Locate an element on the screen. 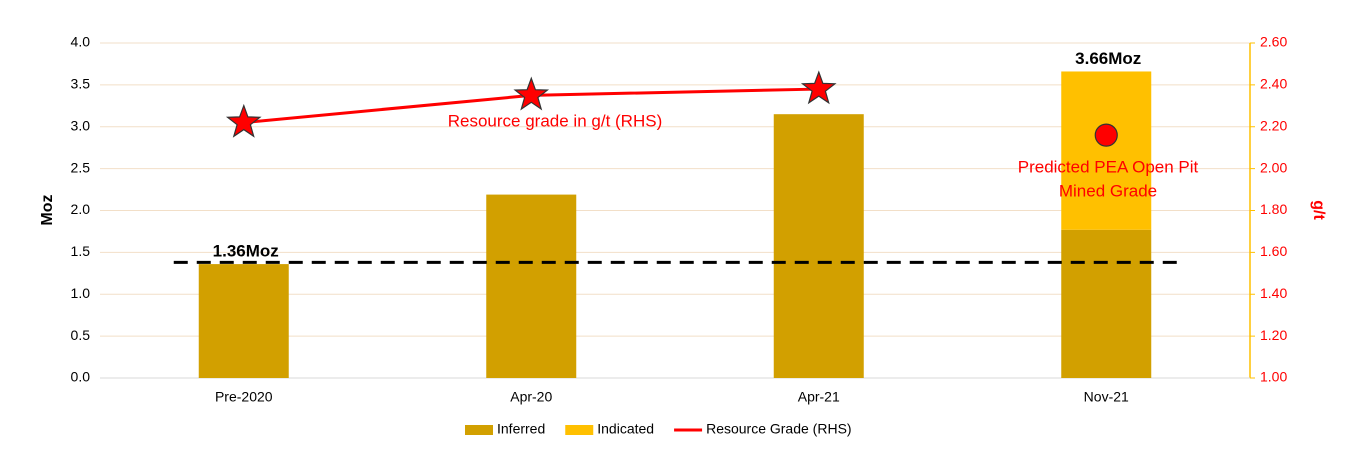 Image resolution: width=1356 pixels, height=450 pixels. y2-tick-label: 1.60 is located at coordinates (1273, 251).